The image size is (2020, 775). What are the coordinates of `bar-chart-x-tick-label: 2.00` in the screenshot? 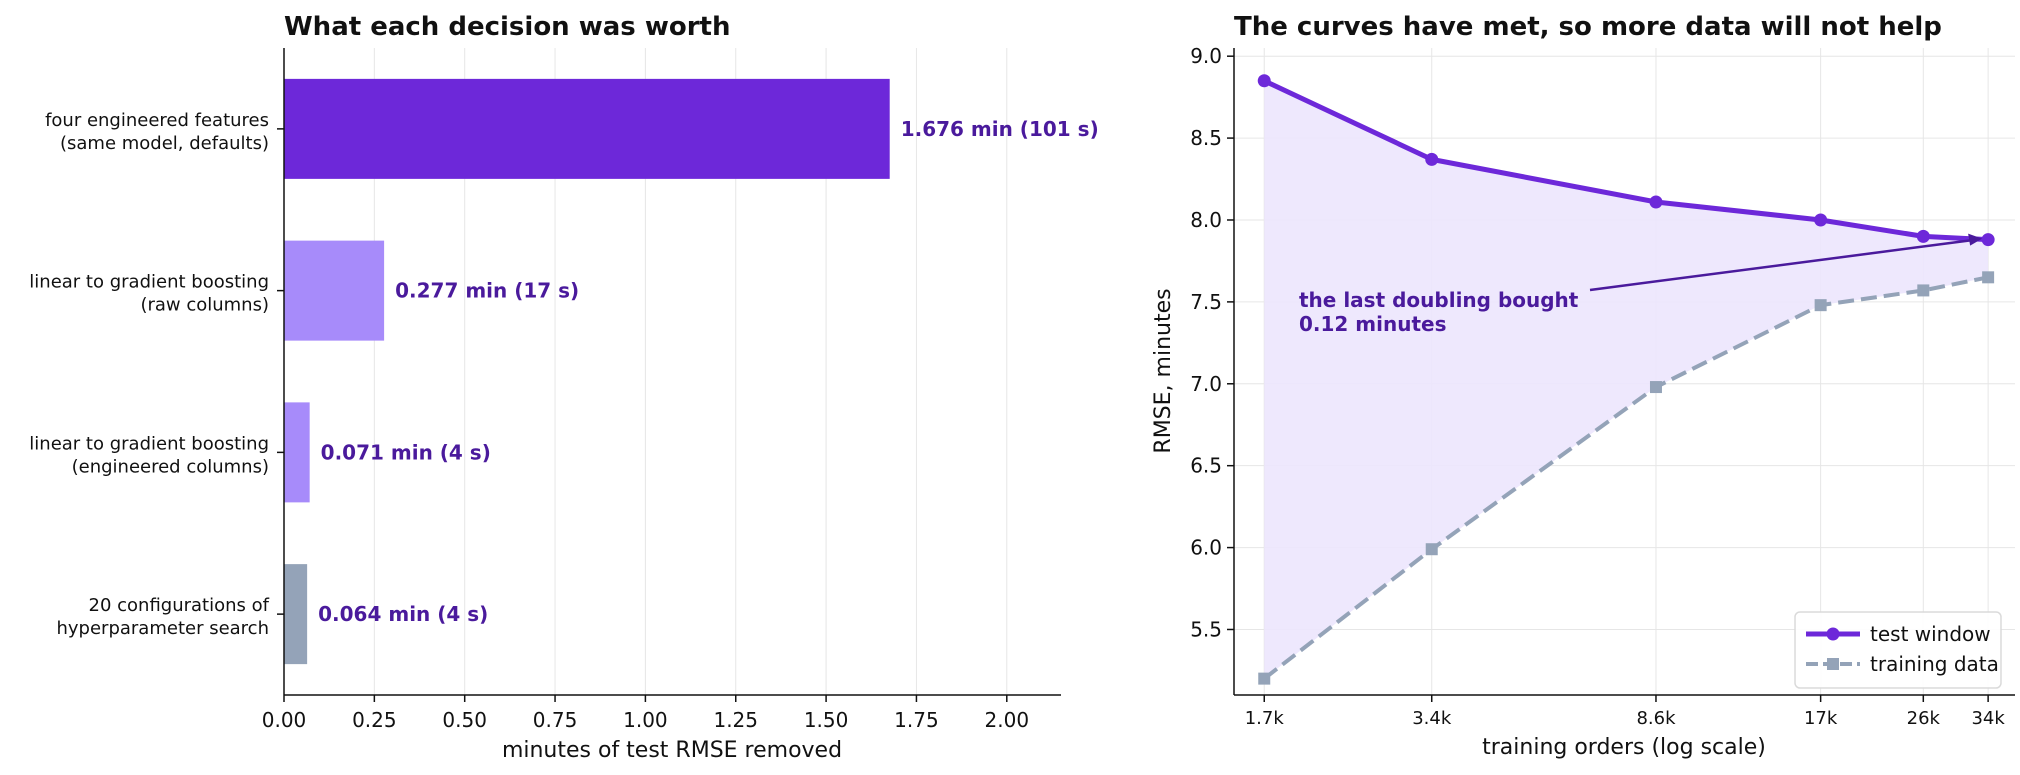 It's located at (1007, 720).